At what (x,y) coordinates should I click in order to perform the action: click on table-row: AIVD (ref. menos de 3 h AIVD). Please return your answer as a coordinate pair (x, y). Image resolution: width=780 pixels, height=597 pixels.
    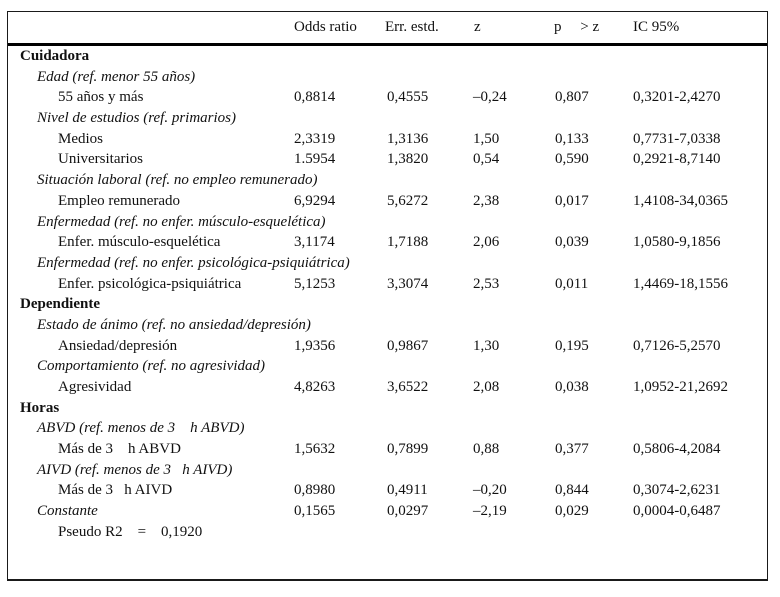
    Looking at the image, I should click on (387, 470).